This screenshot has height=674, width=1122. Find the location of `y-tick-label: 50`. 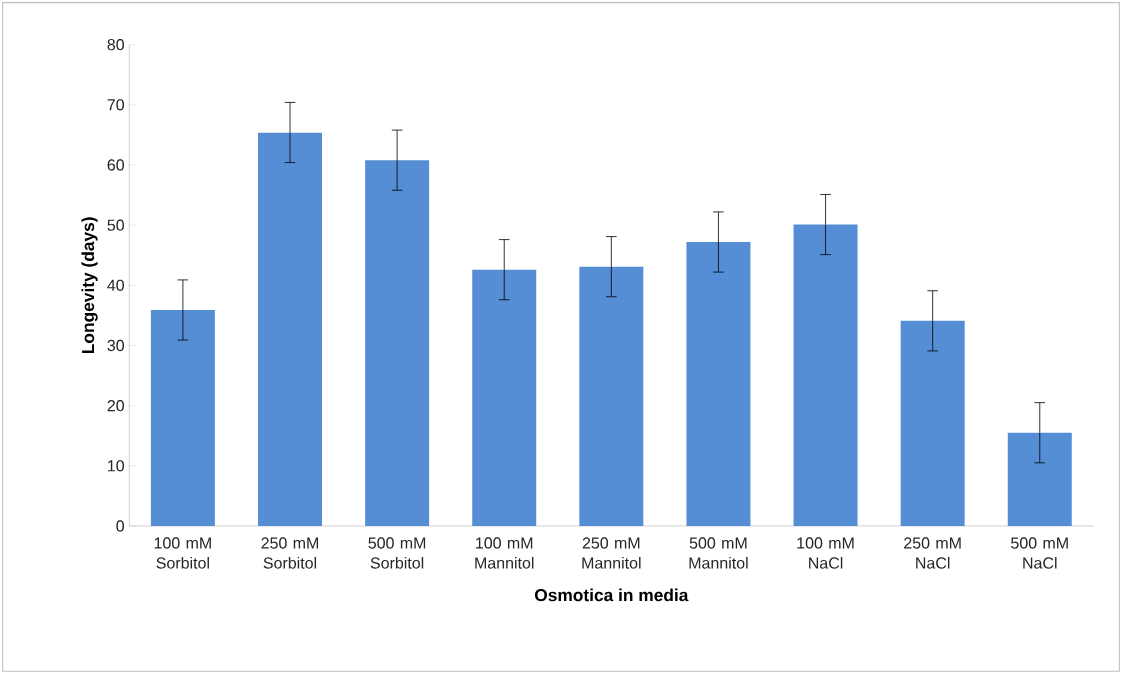

y-tick-label: 50 is located at coordinates (116, 225).